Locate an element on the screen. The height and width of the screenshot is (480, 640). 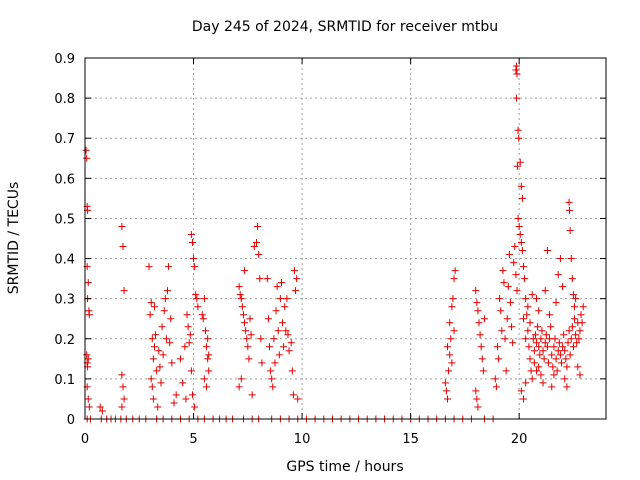
x-tick-label: 0 is located at coordinates (85, 439).